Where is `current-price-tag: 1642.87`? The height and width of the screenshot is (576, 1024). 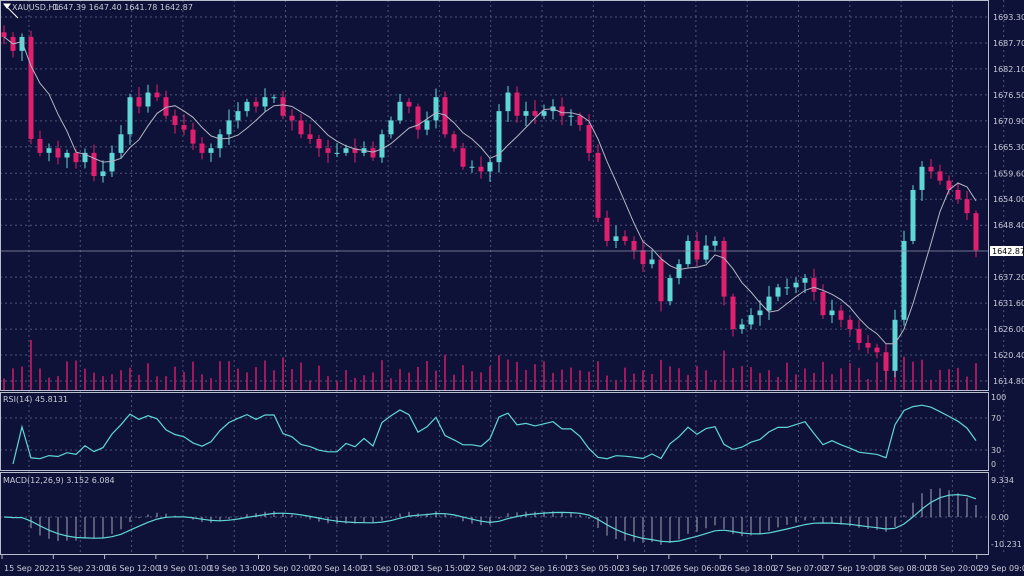
current-price-tag: 1642.87 is located at coordinates (1007, 251).